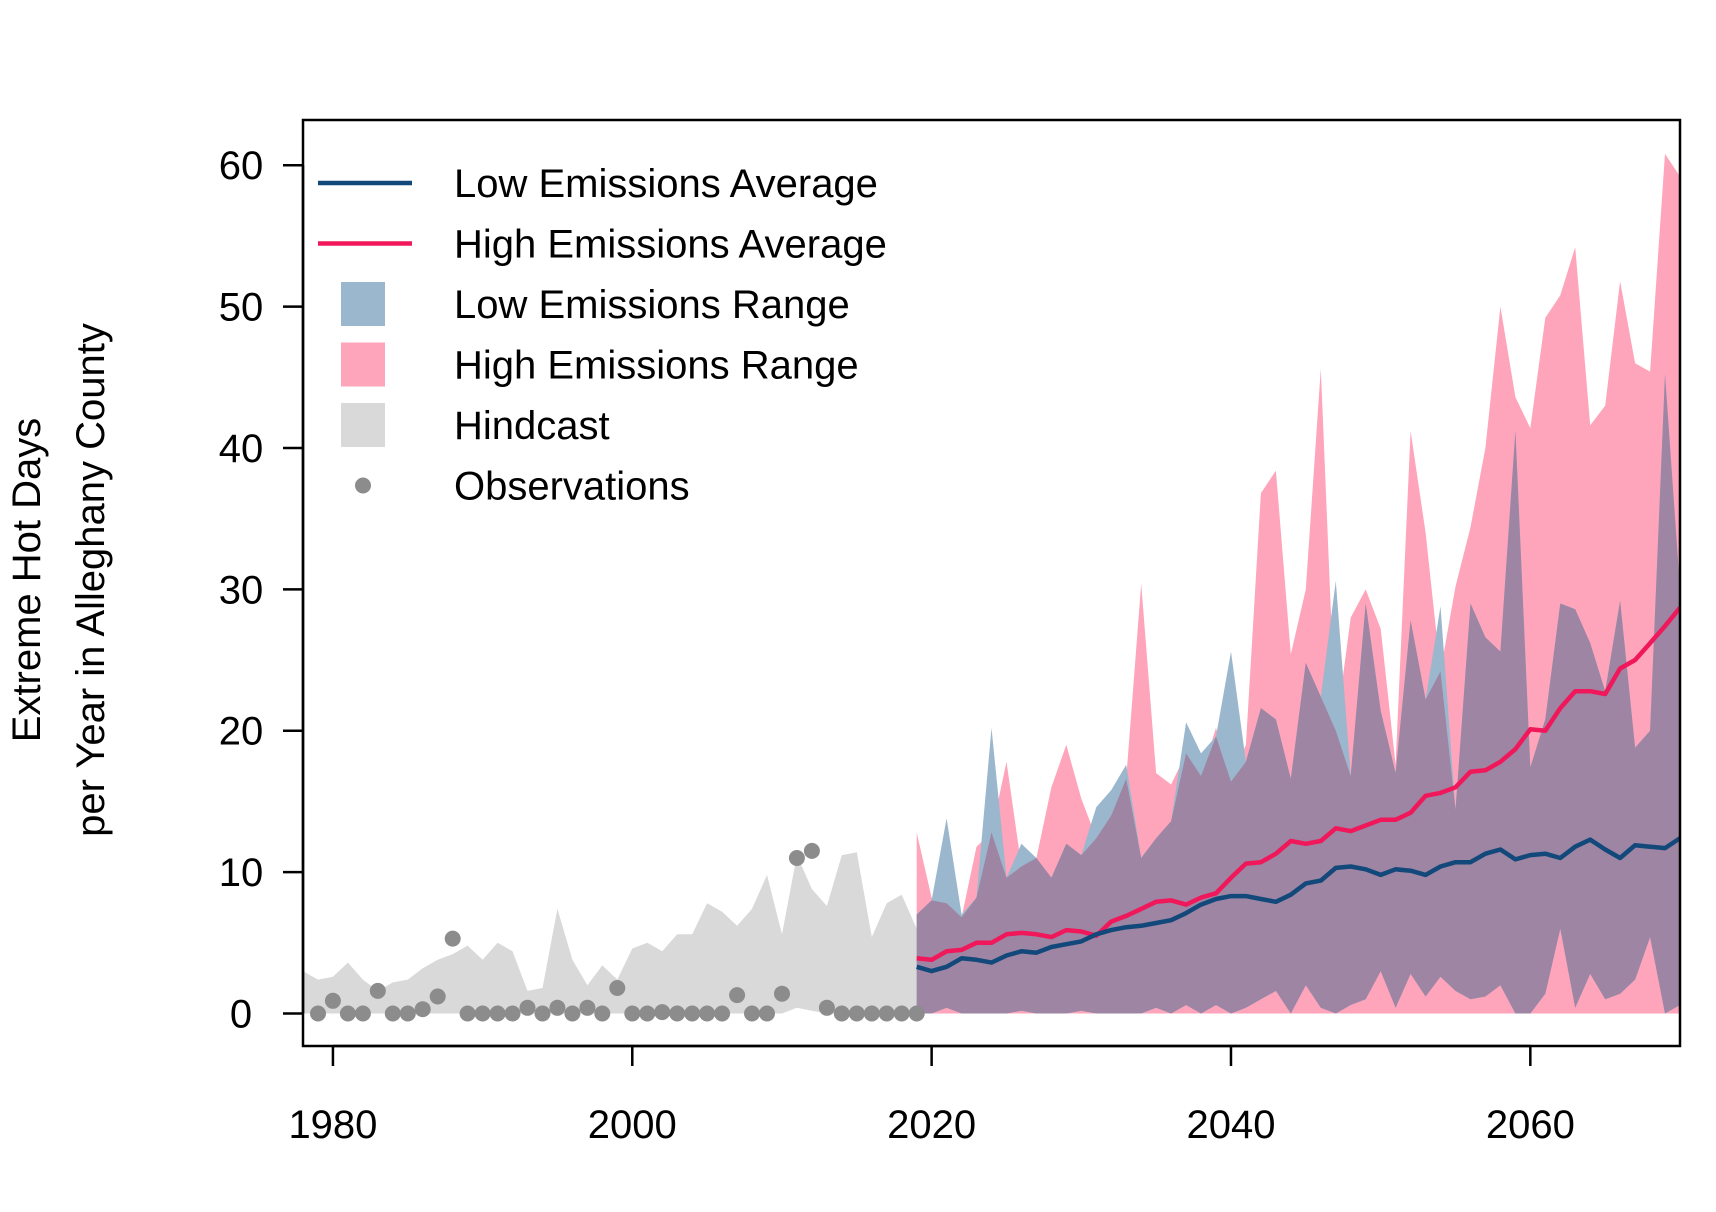  I want to click on x-tick-label: 2000, so click(632, 1125).